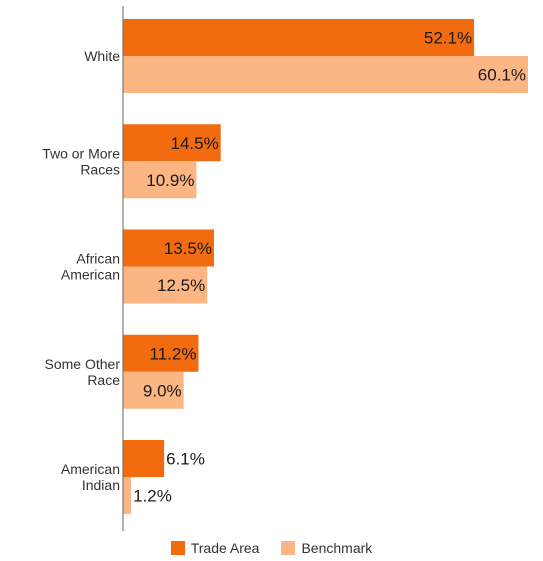 The image size is (543, 561). I want to click on category-label-two-or-more-races: Two or More Races, so click(81, 161).